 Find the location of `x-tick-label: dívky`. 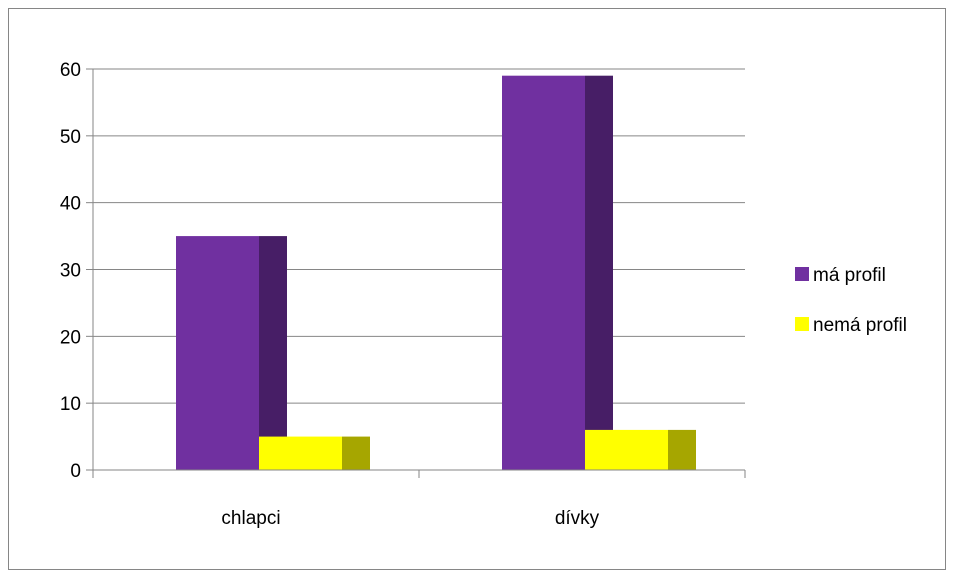

x-tick-label: dívky is located at coordinates (577, 518).